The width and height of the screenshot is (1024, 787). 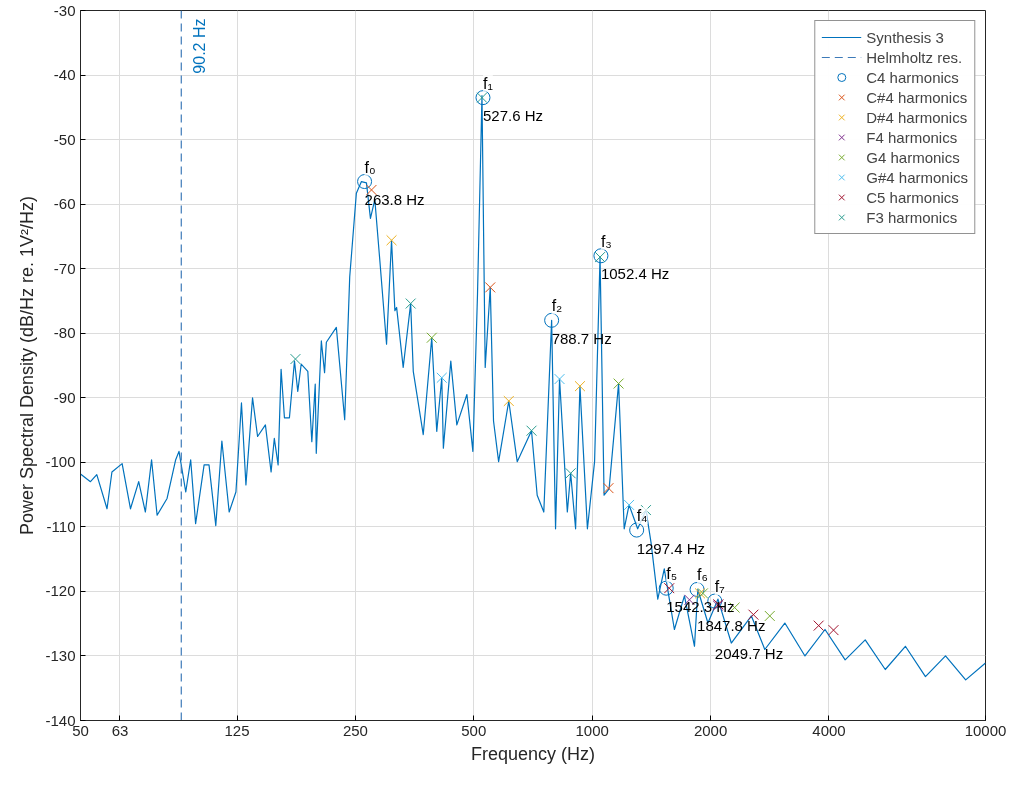 What do you see at coordinates (64, 75) in the screenshot?
I see `y-tick-label: -40` at bounding box center [64, 75].